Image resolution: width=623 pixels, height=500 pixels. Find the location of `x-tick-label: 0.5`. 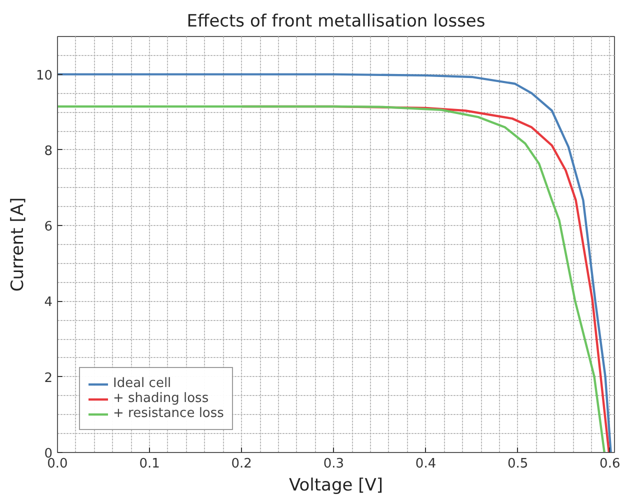

x-tick-label: 0.5 is located at coordinates (517, 464).